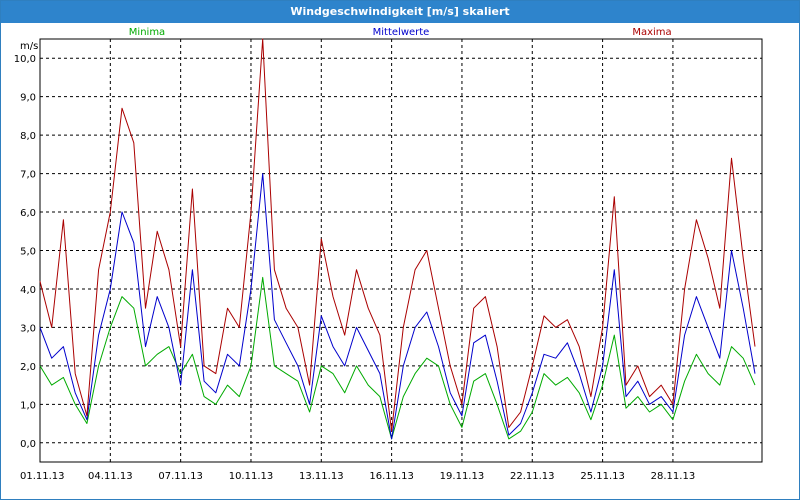  I want to click on window-title: Windgeschwindigkeit [m/s] skaliert, so click(400, 12).